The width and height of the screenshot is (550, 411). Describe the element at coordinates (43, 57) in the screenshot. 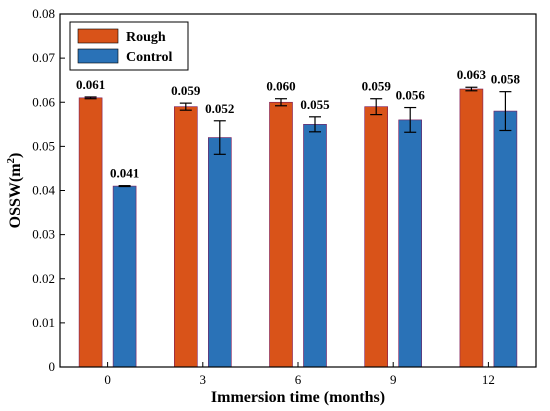

I see `y-tick-label-7: 0.07` at that location.